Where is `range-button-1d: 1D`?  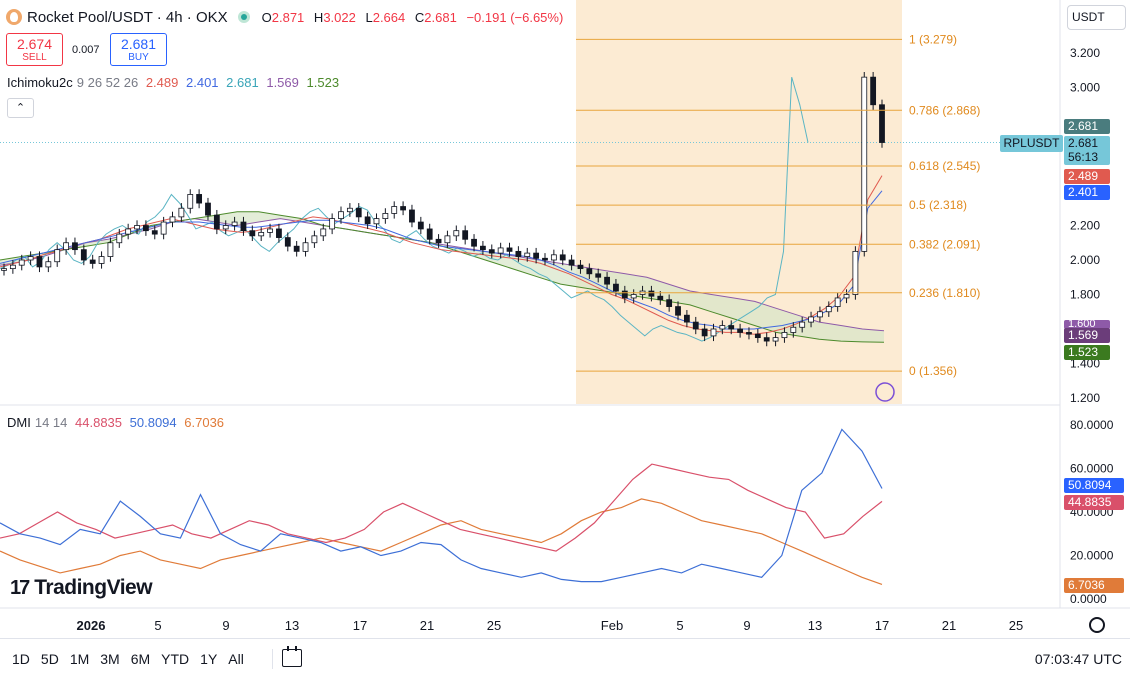 range-button-1d: 1D is located at coordinates (21, 659).